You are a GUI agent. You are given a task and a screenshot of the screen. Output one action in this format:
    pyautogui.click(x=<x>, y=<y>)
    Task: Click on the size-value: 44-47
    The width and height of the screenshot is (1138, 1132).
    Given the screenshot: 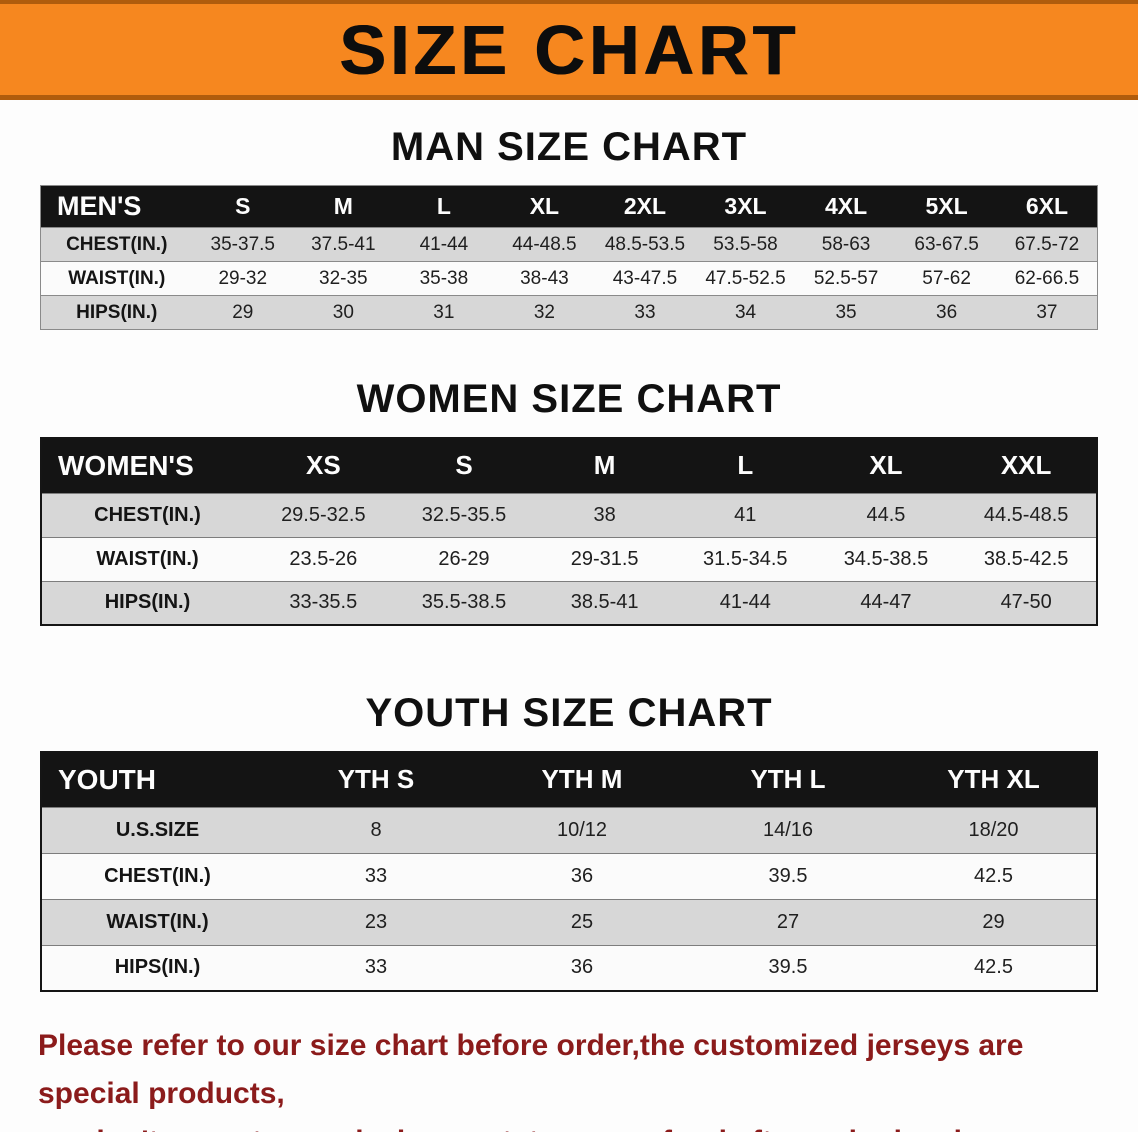 What is the action you would take?
    pyautogui.click(x=886, y=602)
    